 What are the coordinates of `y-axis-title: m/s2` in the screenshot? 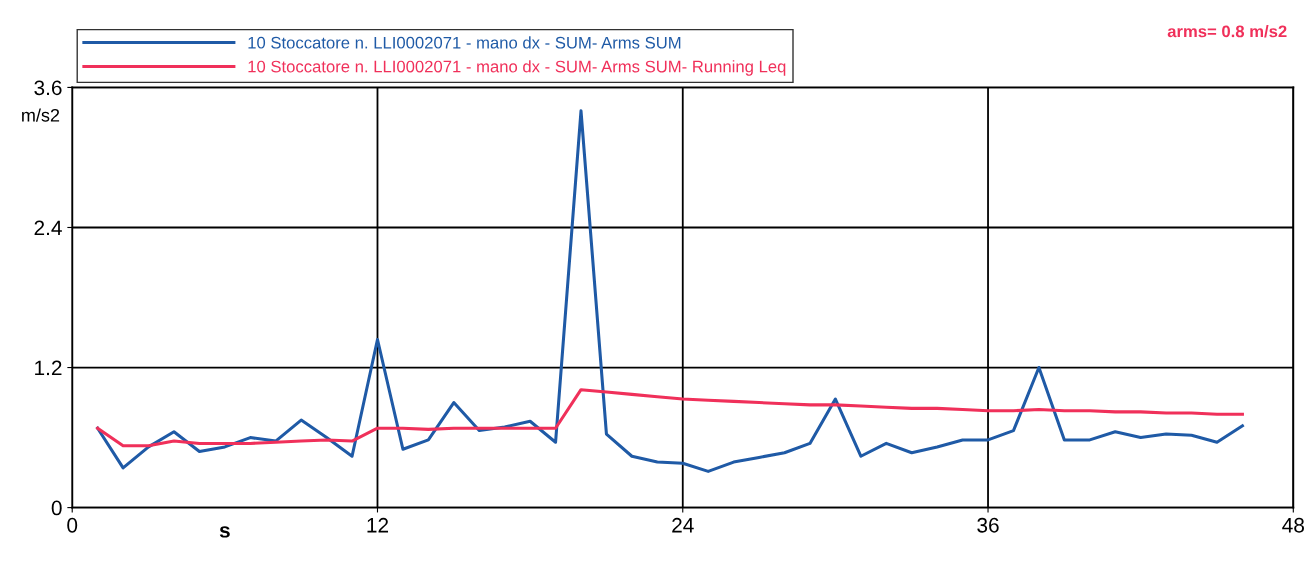 It's located at (41, 115).